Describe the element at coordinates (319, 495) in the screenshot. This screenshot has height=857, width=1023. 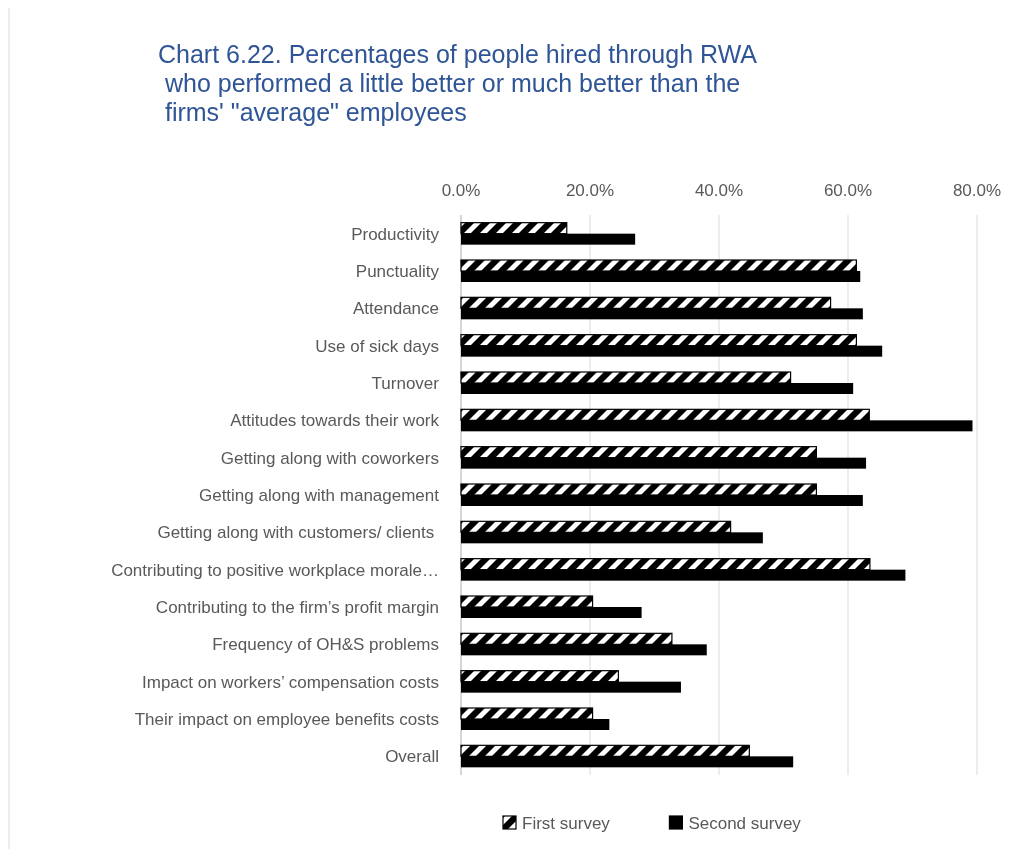
I see `y-tick-label: Getting along with management` at that location.